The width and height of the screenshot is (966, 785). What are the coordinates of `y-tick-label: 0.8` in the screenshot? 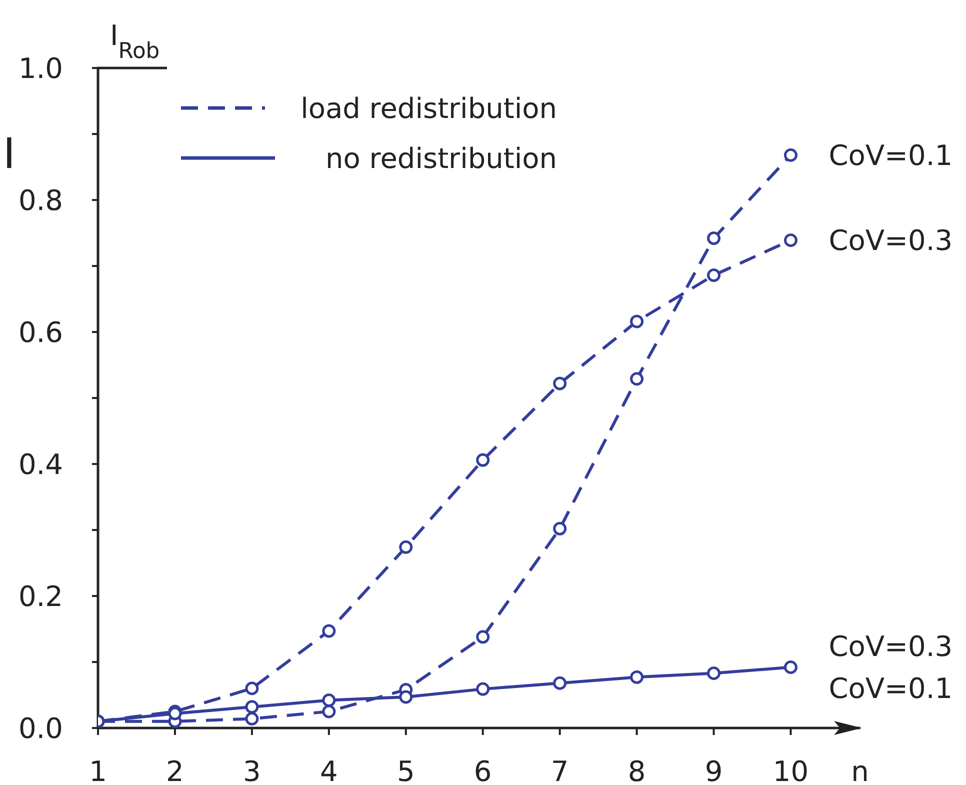 It's located at (40, 200).